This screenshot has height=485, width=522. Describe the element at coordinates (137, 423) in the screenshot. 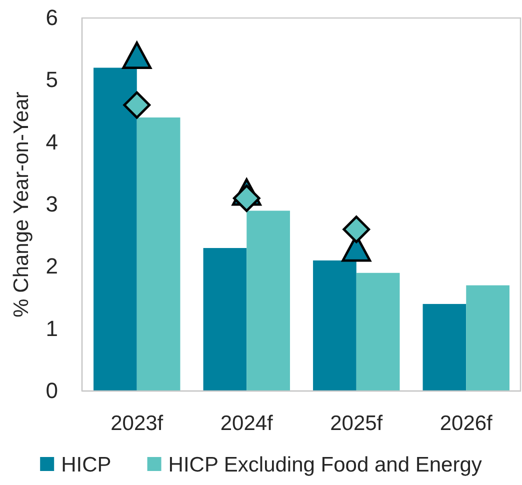

I see `x-tick-label: 2023f` at that location.